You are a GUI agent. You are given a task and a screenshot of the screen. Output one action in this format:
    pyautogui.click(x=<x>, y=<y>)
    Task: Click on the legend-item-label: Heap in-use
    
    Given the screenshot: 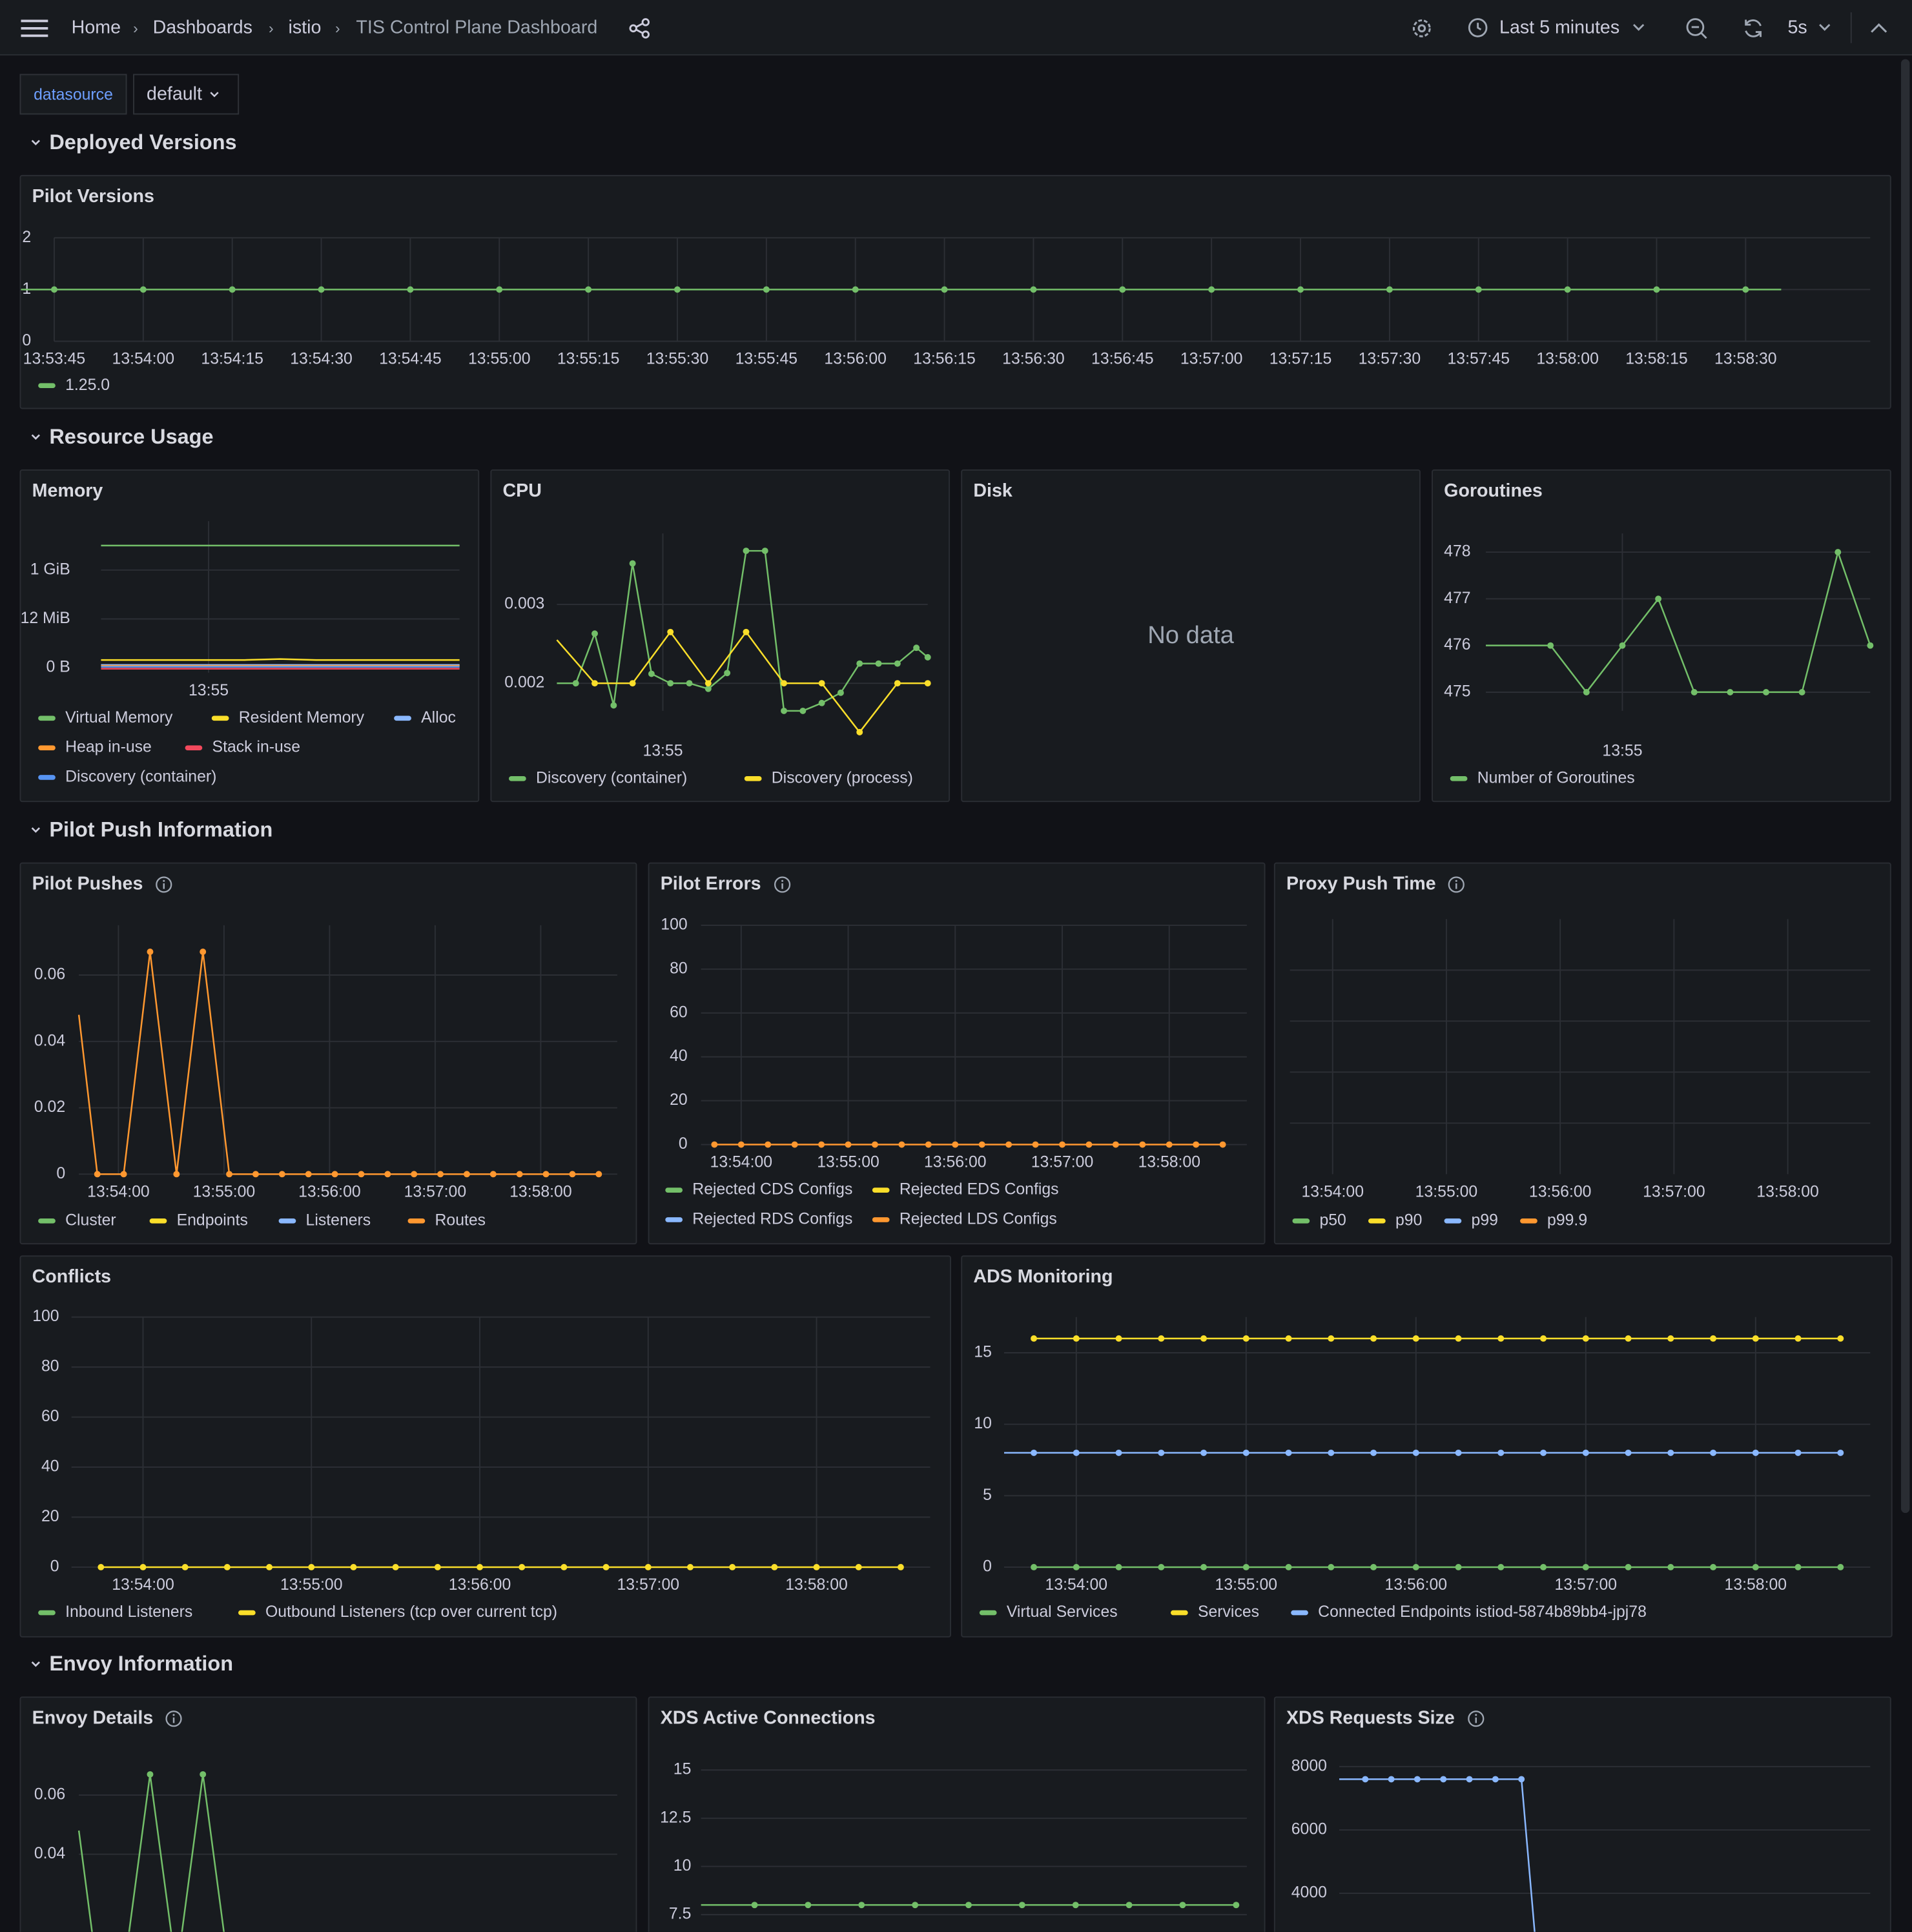 What is the action you would take?
    pyautogui.click(x=108, y=747)
    